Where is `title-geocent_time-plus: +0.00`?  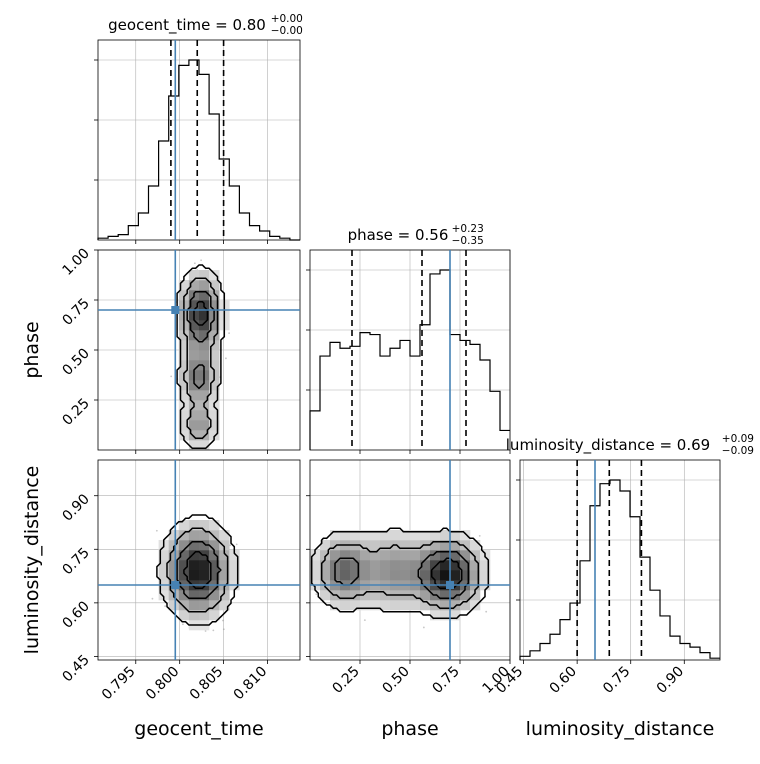
title-geocent_time-plus: +0.00 is located at coordinates (287, 19).